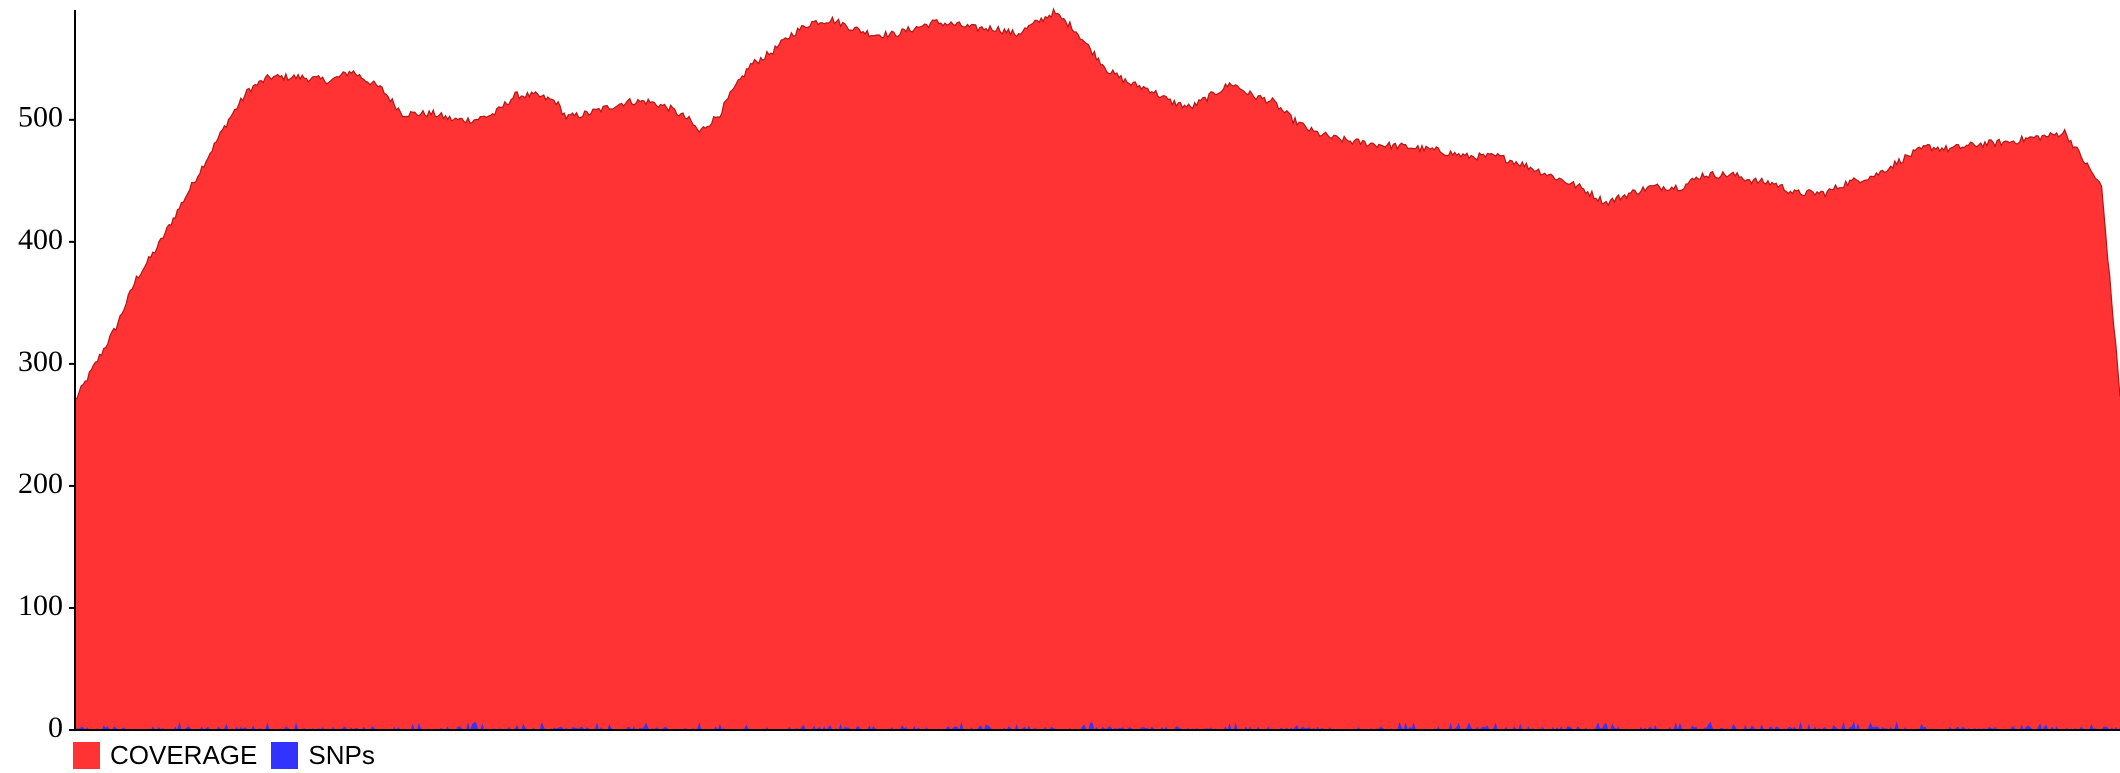  What do you see at coordinates (1097, 725) in the screenshot?
I see `series-snps-area` at bounding box center [1097, 725].